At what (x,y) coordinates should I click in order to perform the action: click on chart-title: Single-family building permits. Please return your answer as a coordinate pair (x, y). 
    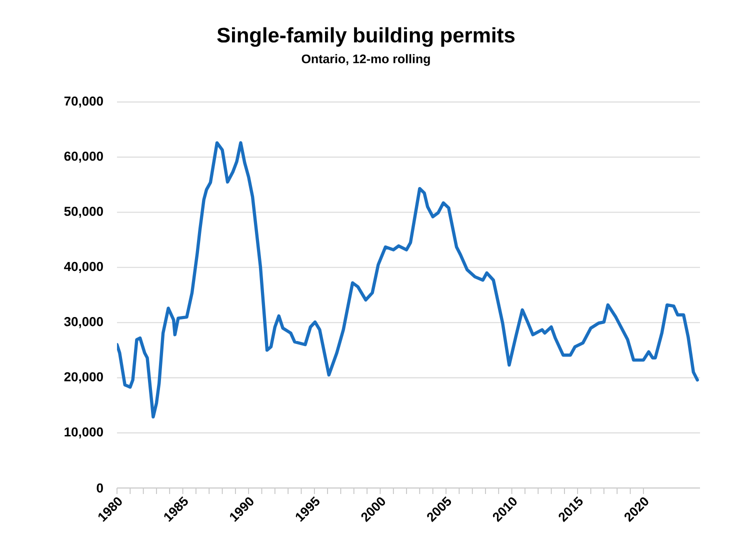
    Looking at the image, I should click on (366, 37).